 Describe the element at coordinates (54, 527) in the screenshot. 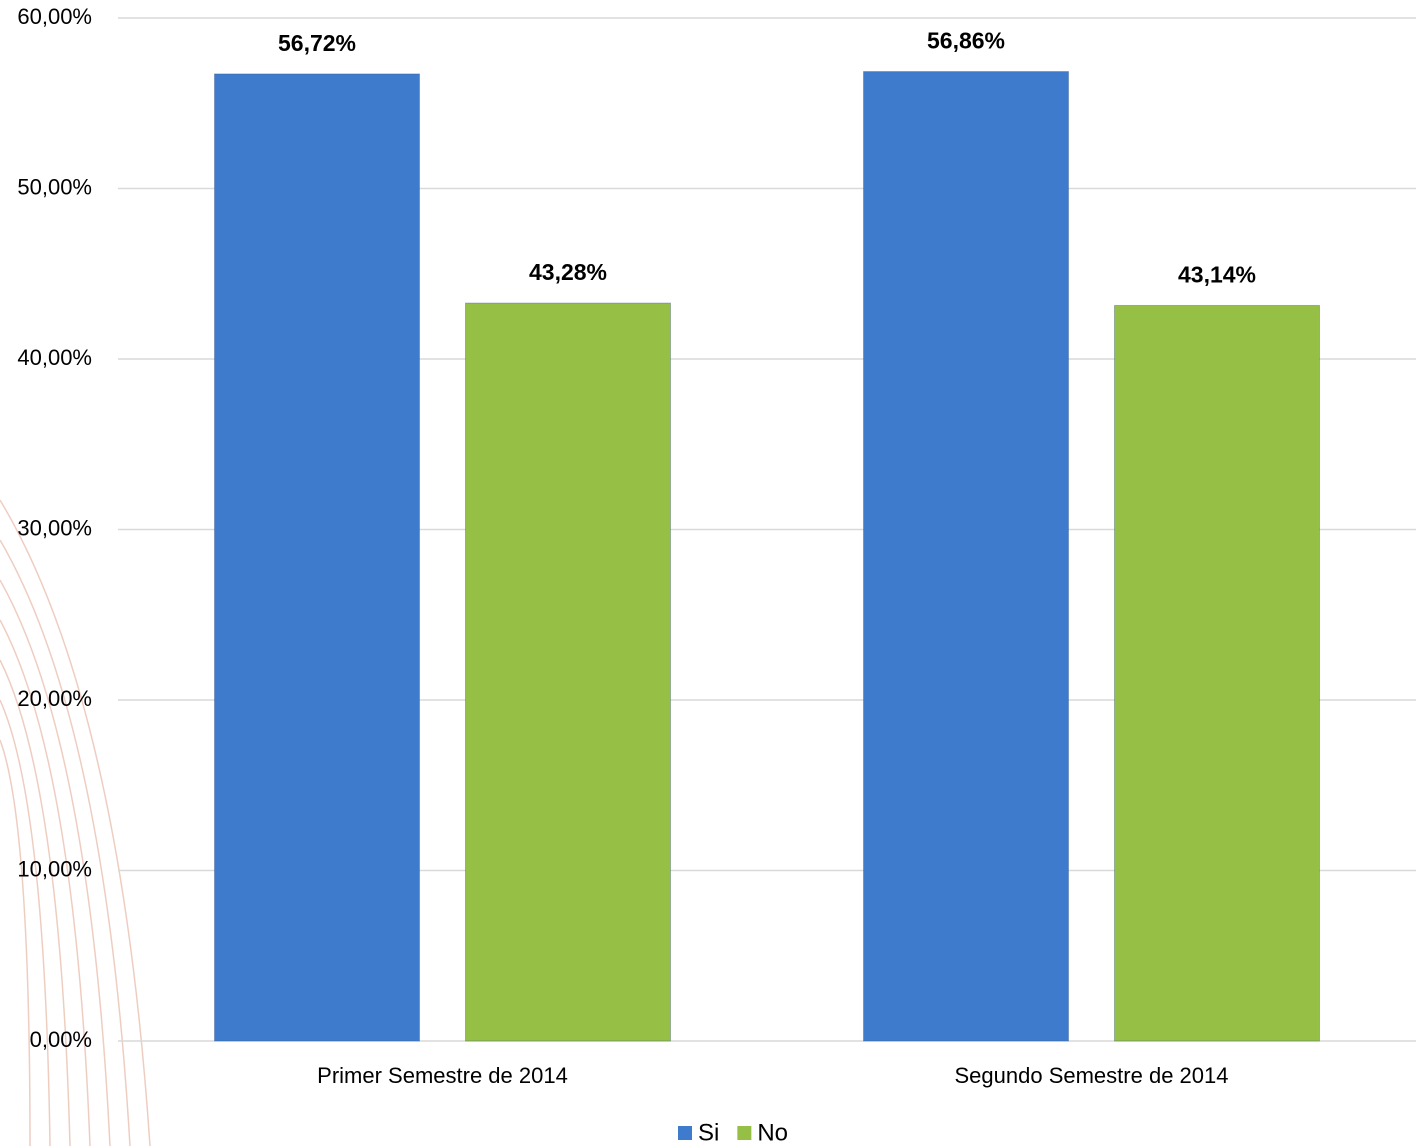

I see `y-tick-label: 30,00%` at that location.